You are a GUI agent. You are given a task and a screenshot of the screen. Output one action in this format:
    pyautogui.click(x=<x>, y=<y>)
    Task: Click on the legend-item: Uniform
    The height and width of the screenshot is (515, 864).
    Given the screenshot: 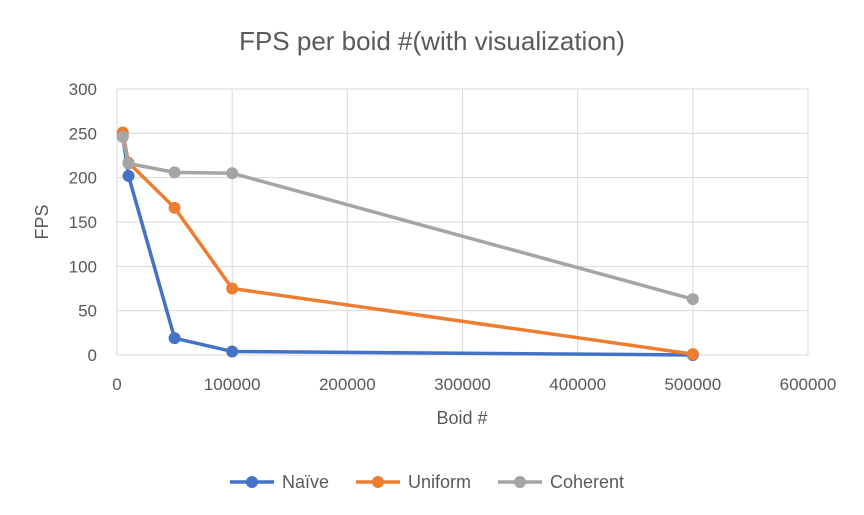 What is the action you would take?
    pyautogui.click(x=413, y=482)
    